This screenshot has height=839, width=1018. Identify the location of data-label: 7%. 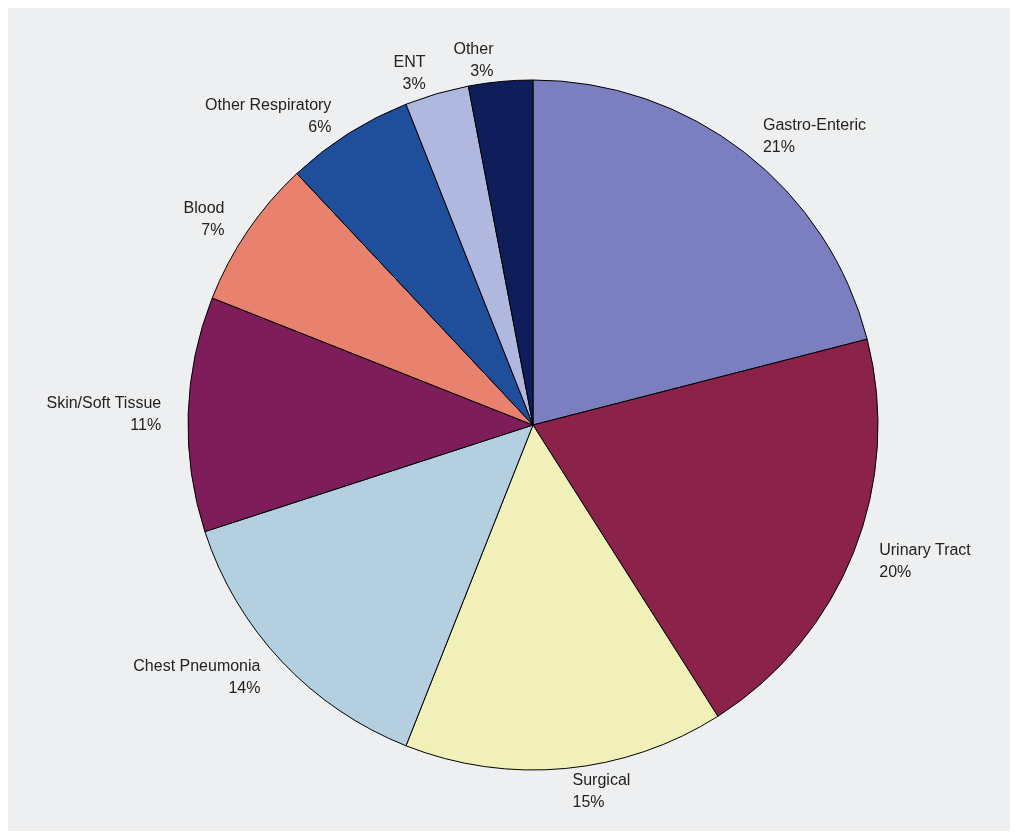
(213, 230).